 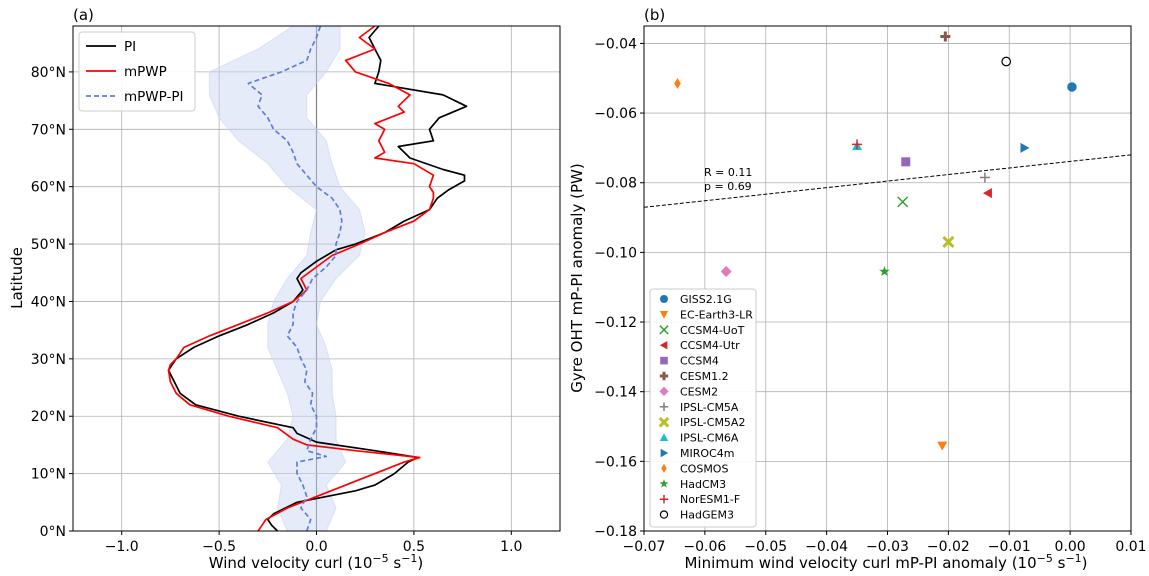 I want to click on legend-label-ec-earth3-lr: EC-Earth3-LR, so click(x=716, y=314).